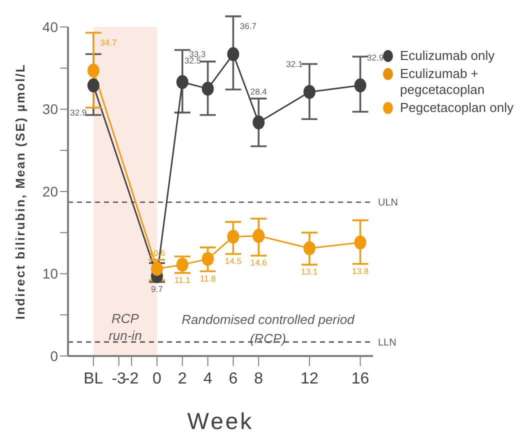  Describe the element at coordinates (294, 63) in the screenshot. I see `data-label: 32.1` at that location.